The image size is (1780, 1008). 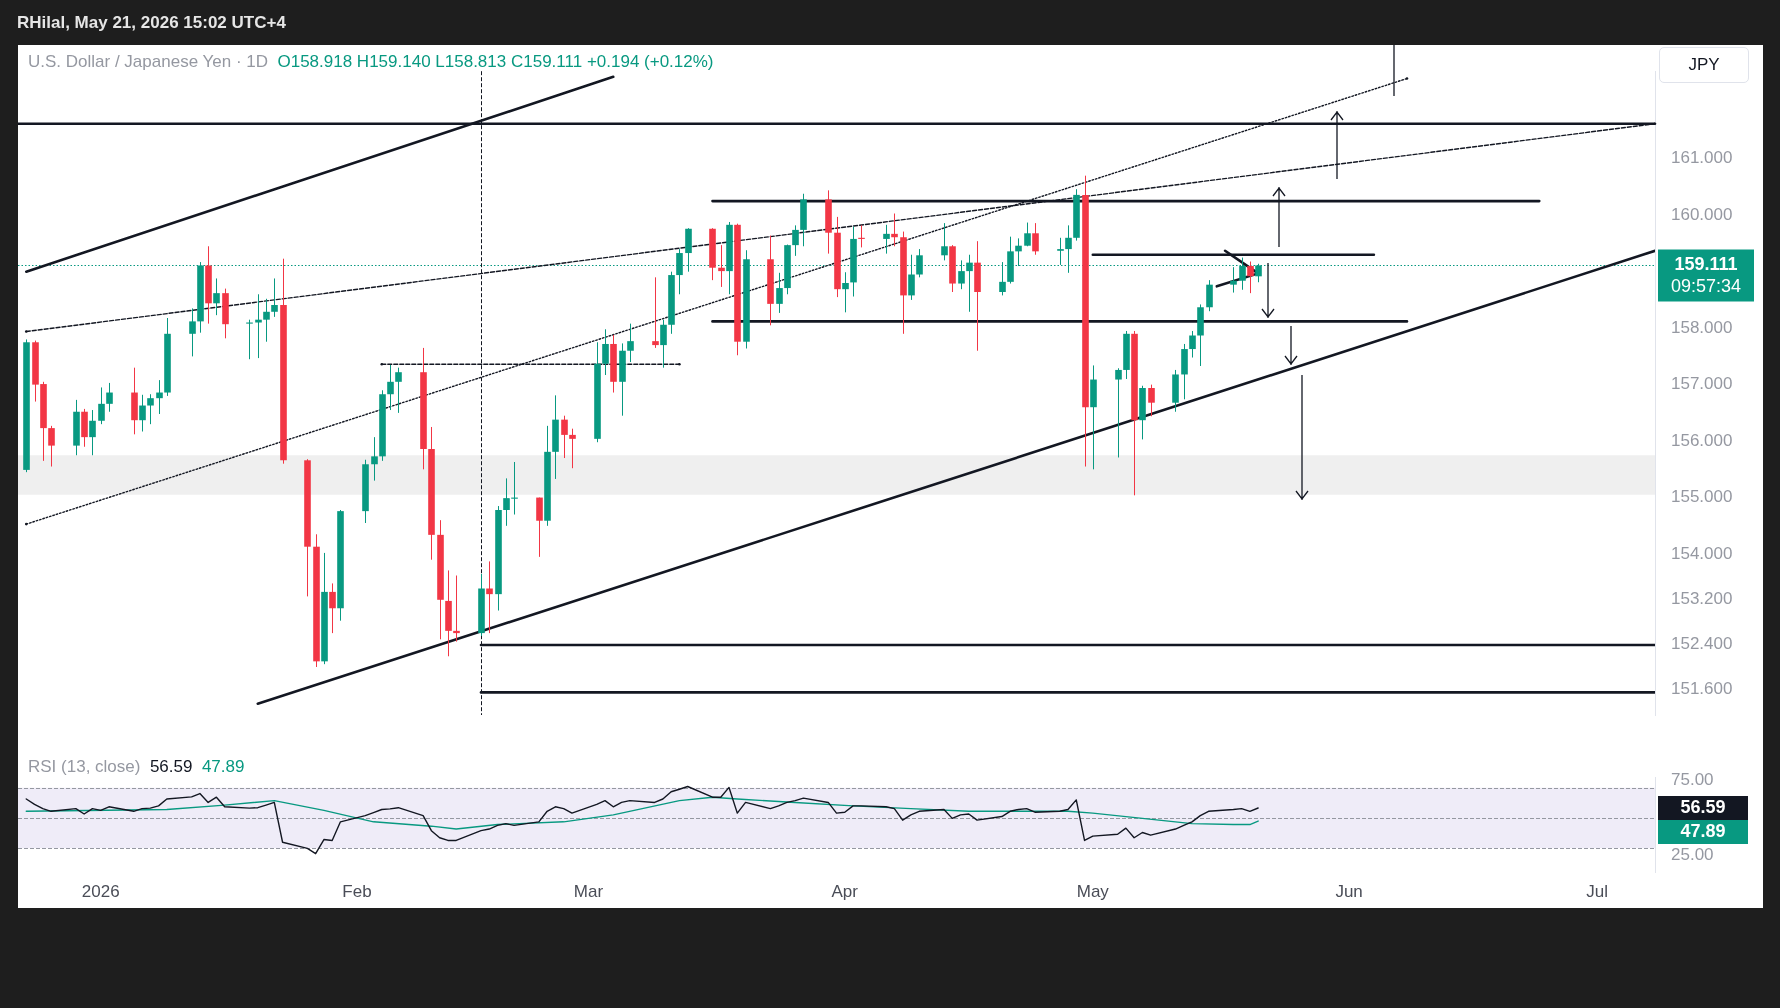 What do you see at coordinates (1702, 158) in the screenshot?
I see `y-tick-label: 161.000` at bounding box center [1702, 158].